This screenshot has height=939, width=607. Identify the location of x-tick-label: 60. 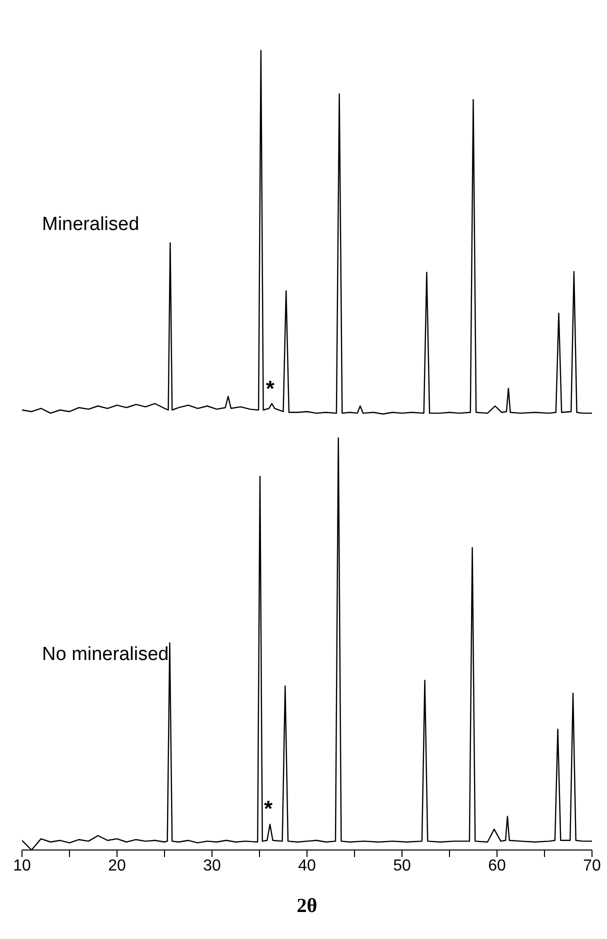
(497, 865).